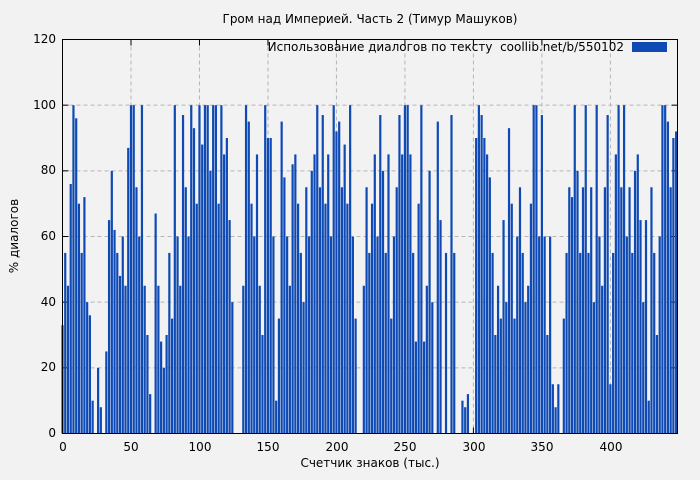  Describe the element at coordinates (200, 447) in the screenshot. I see `x-tick-label: 100` at that location.